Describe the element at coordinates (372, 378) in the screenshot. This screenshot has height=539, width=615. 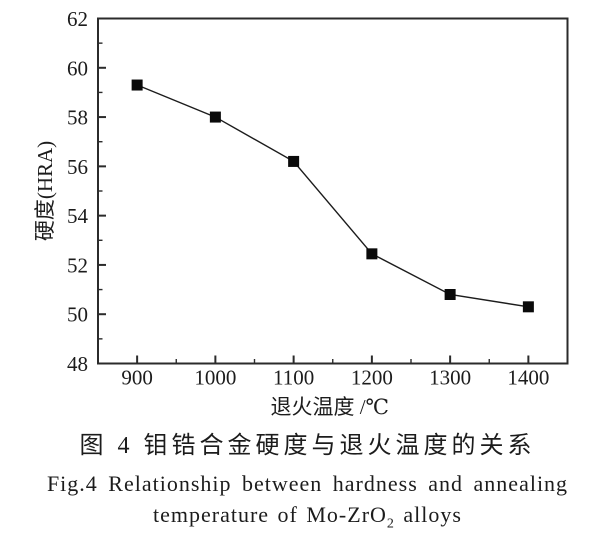
I see `x-tick-label: 1200` at that location.